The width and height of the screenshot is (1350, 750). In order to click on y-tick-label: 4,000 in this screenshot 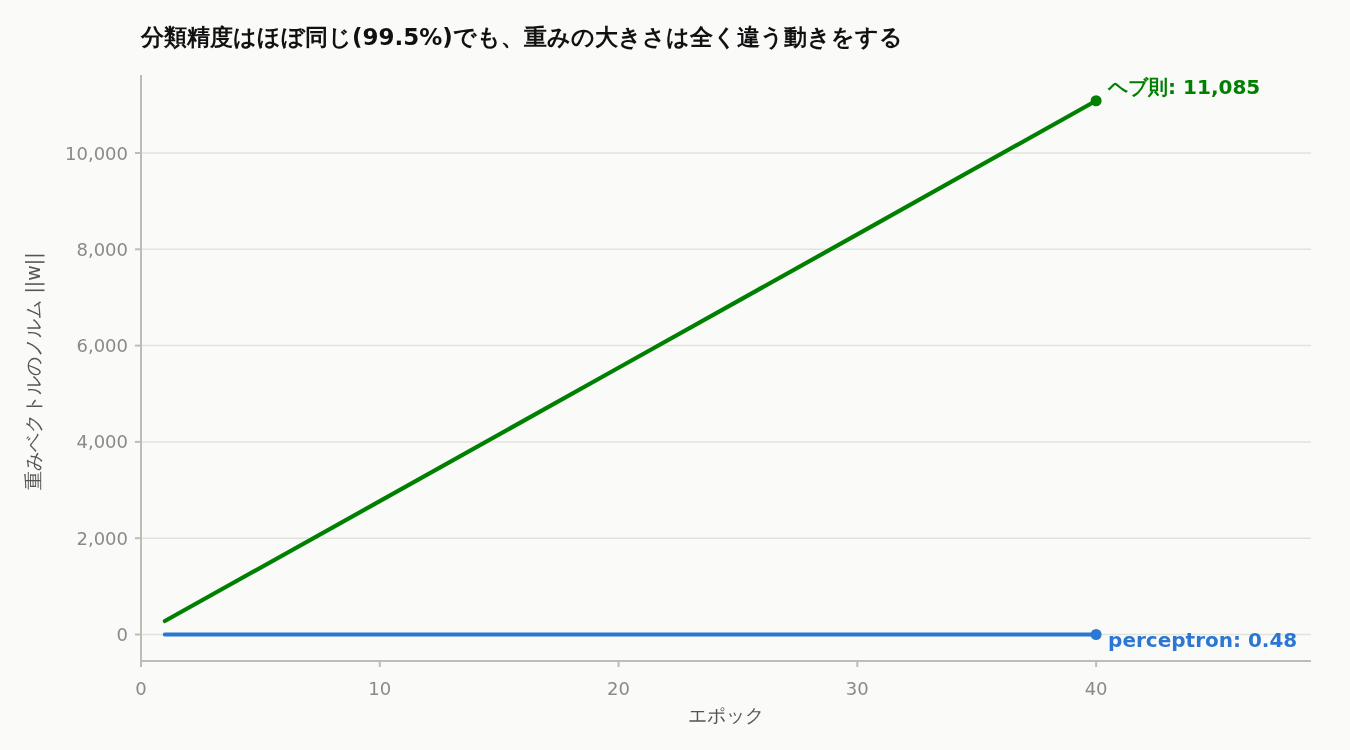, I will do `click(102, 442)`.